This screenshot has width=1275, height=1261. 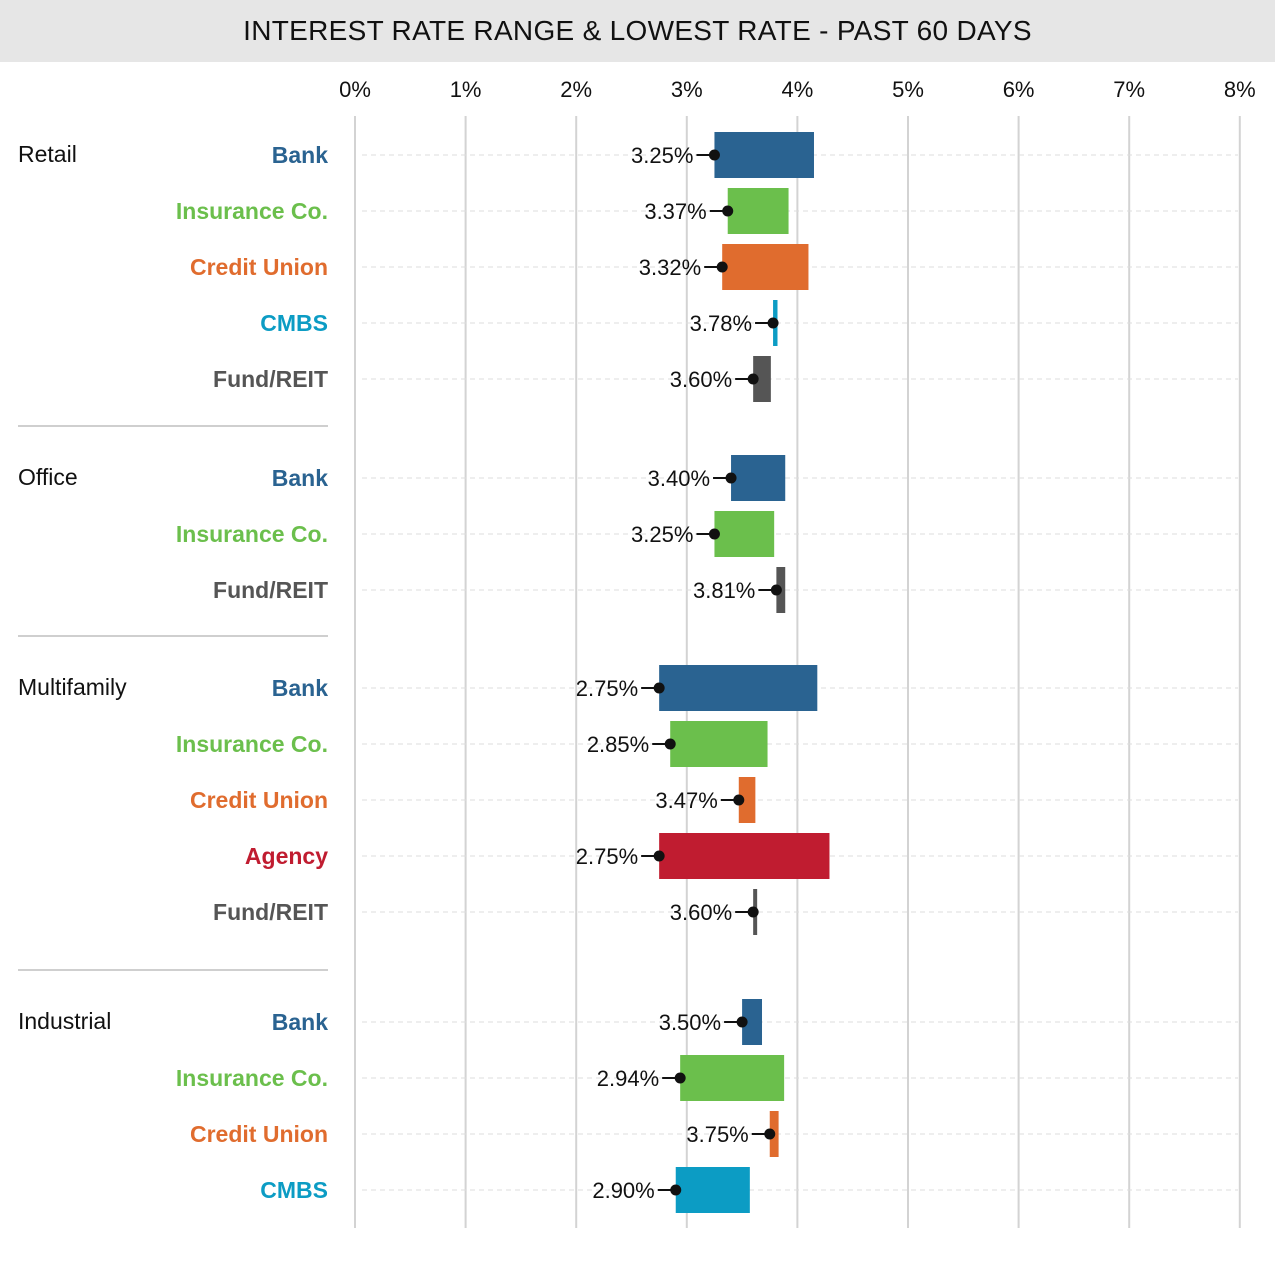 I want to click on x-tick-label: 6%, so click(x=1019, y=89).